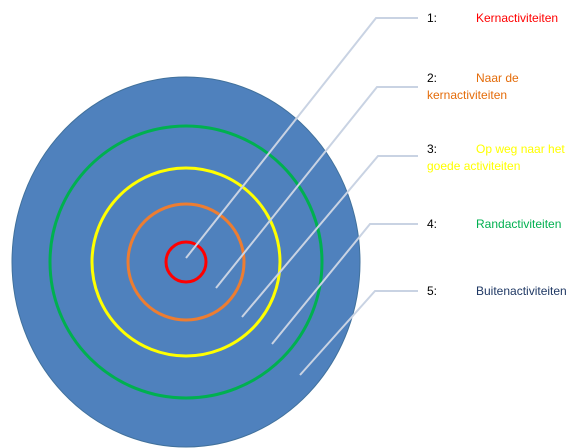 The width and height of the screenshot is (580, 448). Describe the element at coordinates (432, 18) in the screenshot. I see `level-1-number: 1:` at that location.